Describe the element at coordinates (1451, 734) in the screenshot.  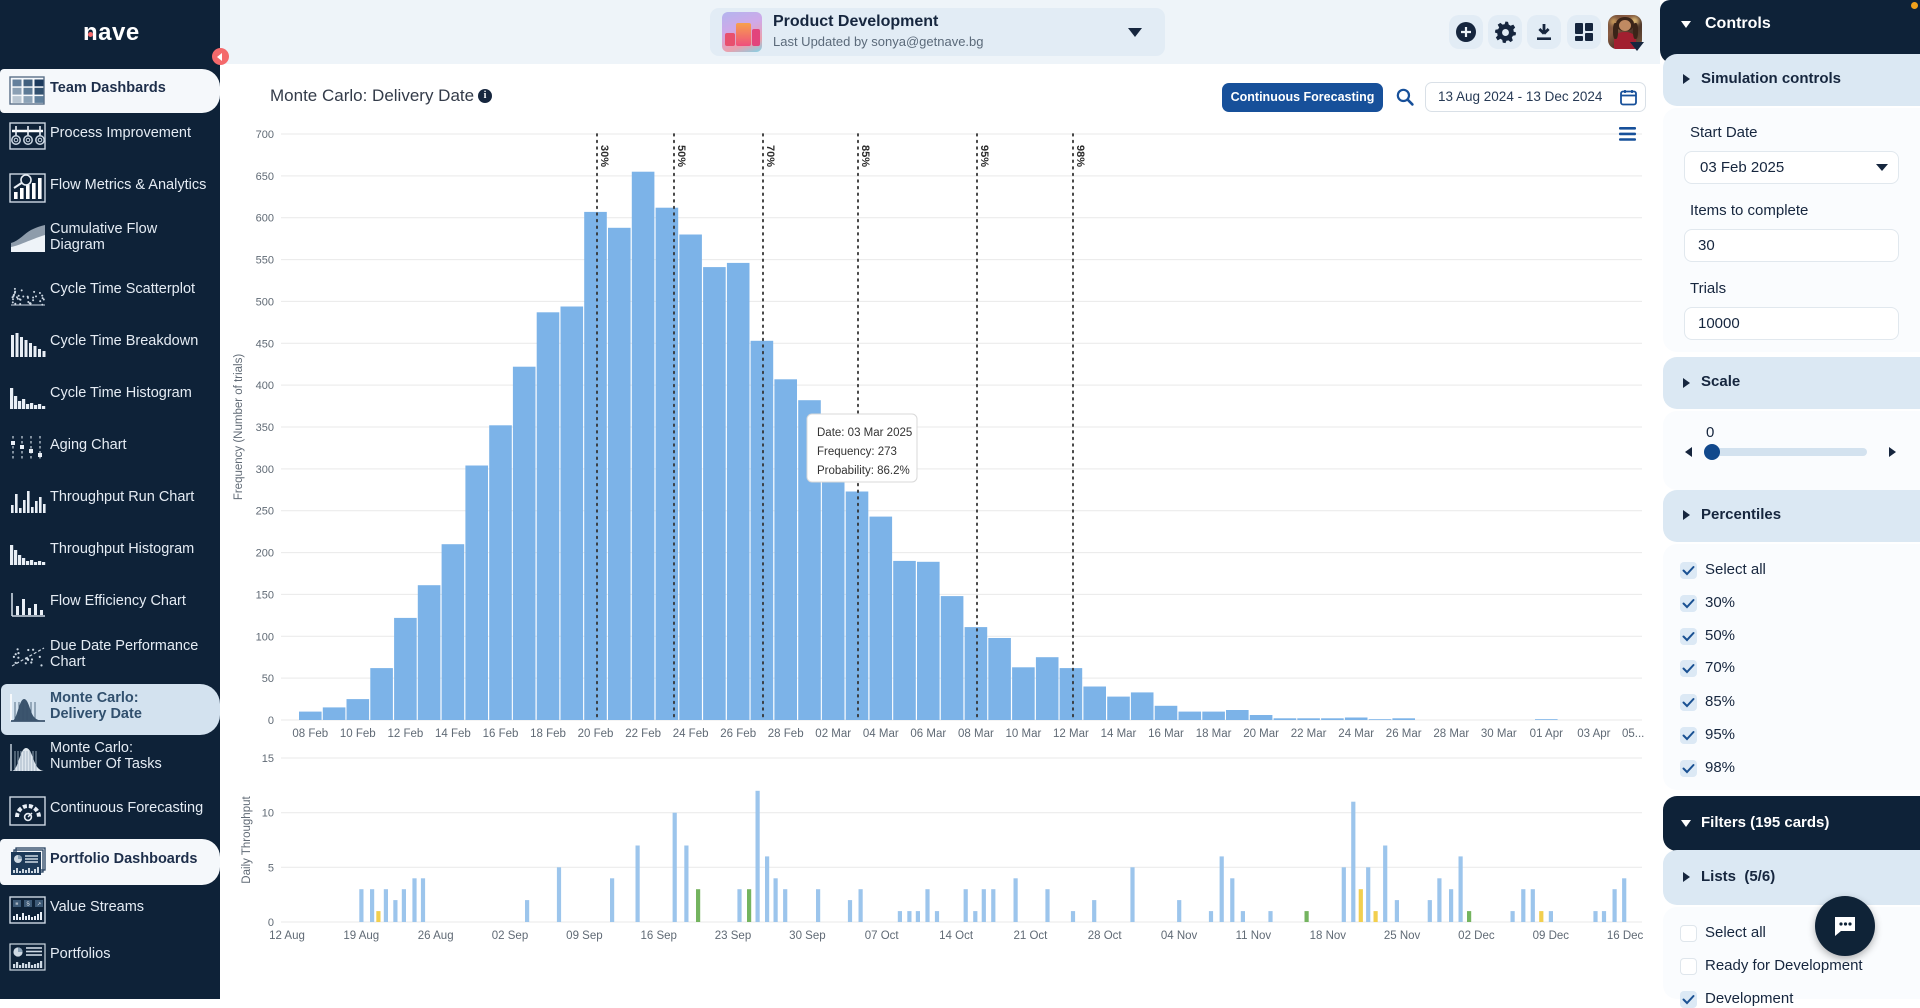
I see `svg-text: 28 Mar` at that location.